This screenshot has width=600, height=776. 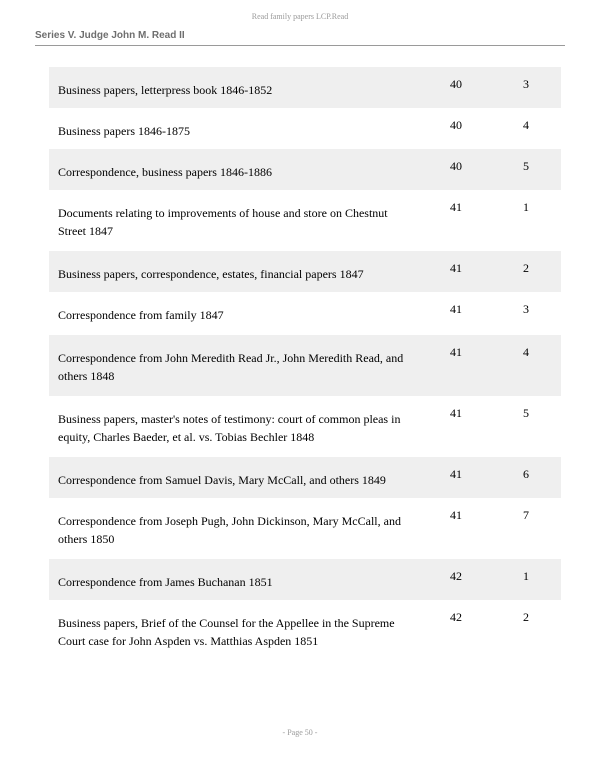 I want to click on row-folder: 6, so click(x=526, y=474).